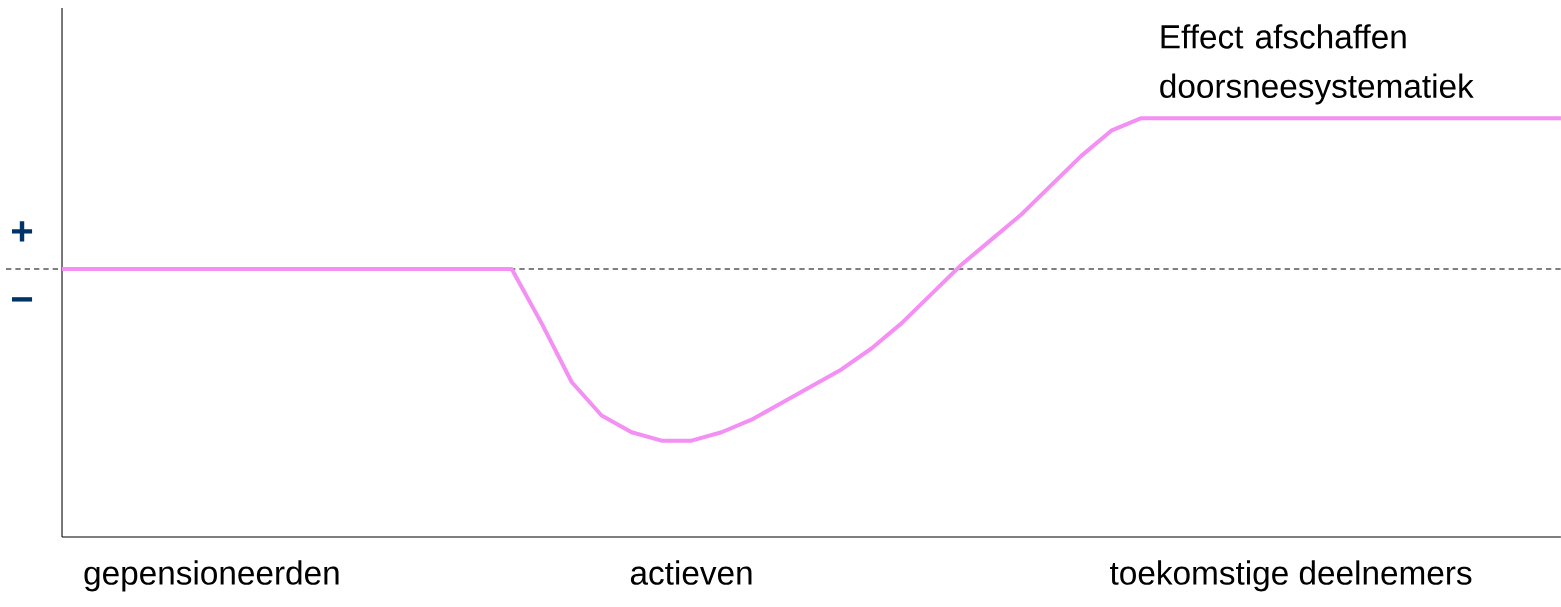  I want to click on x-tick-label: actieven, so click(691, 572).